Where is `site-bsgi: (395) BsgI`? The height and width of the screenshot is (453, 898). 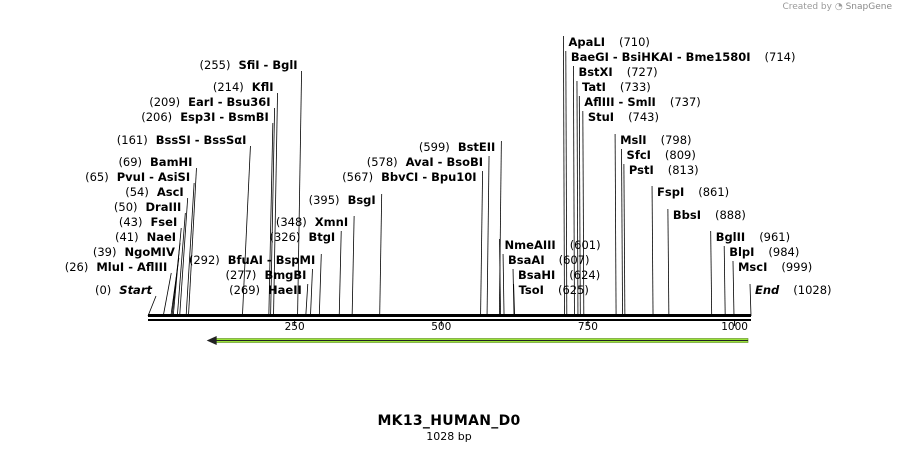
site-bsgi: (395) BsgI is located at coordinates (346, 255).